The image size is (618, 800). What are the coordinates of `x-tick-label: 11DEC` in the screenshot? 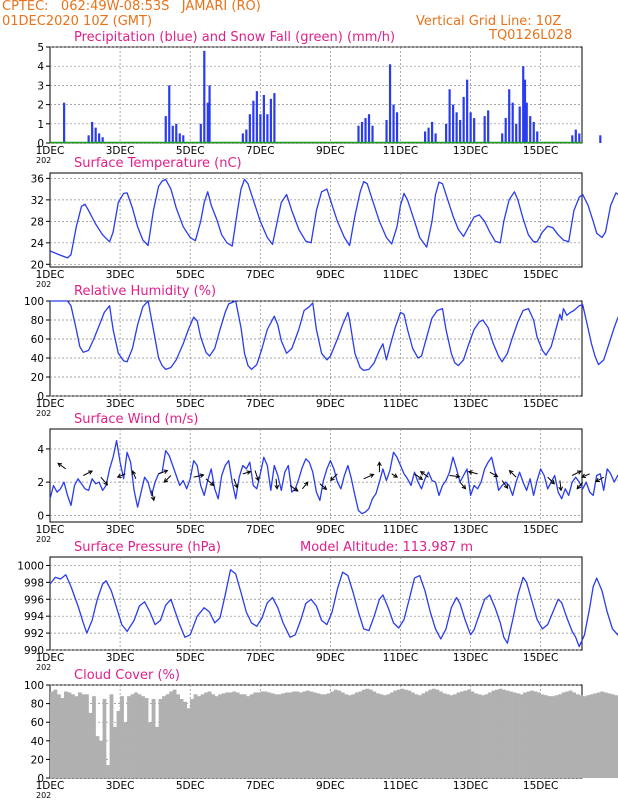 It's located at (400, 786).